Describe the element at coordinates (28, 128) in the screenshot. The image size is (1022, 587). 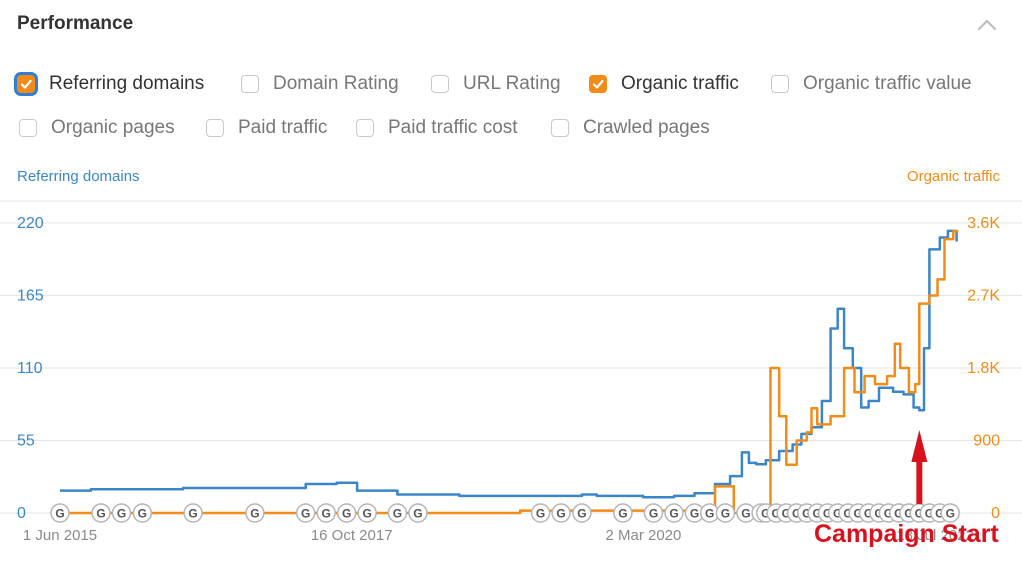
I see `organic-pages-checkbox` at that location.